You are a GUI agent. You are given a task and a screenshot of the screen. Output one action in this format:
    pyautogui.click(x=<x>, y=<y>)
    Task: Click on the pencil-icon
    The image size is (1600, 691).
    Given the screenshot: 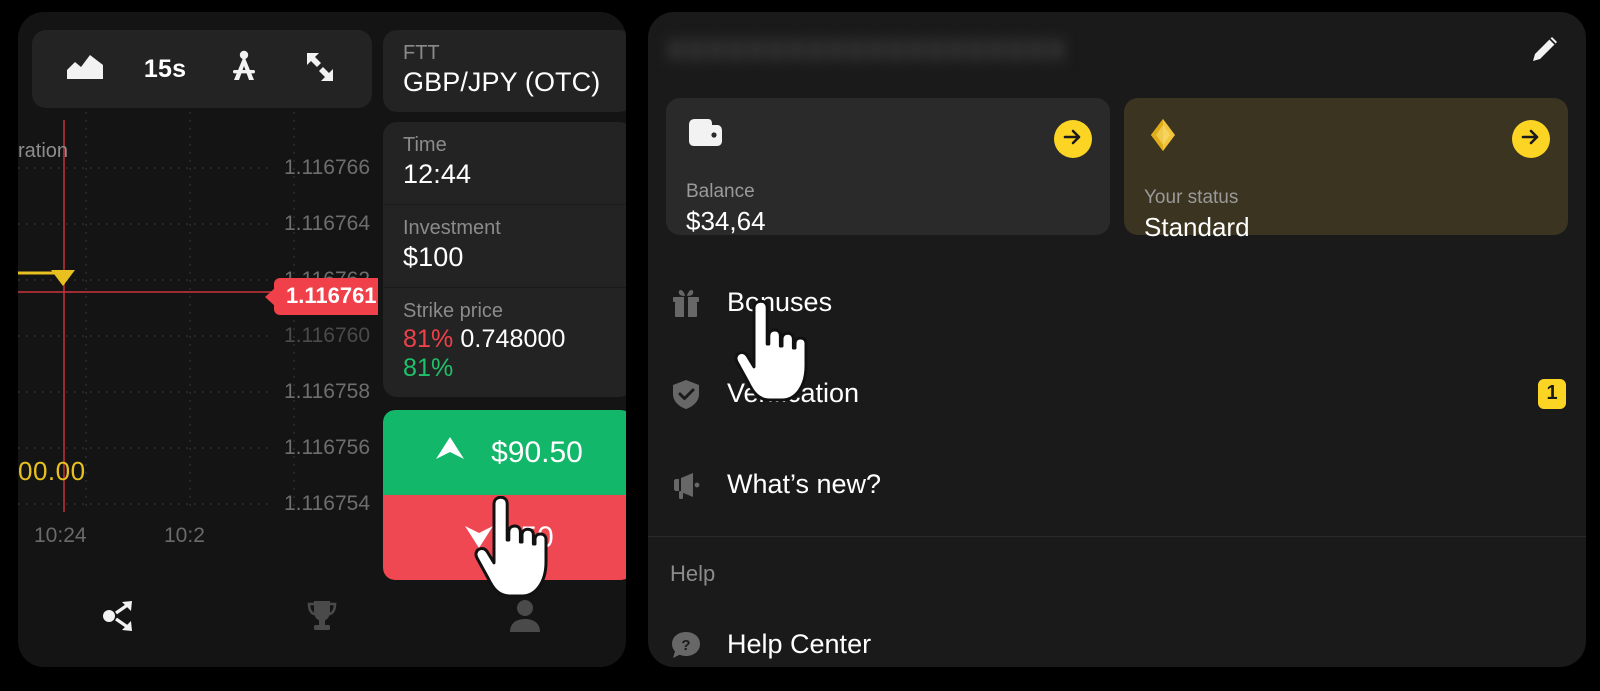 What is the action you would take?
    pyautogui.click(x=1544, y=52)
    